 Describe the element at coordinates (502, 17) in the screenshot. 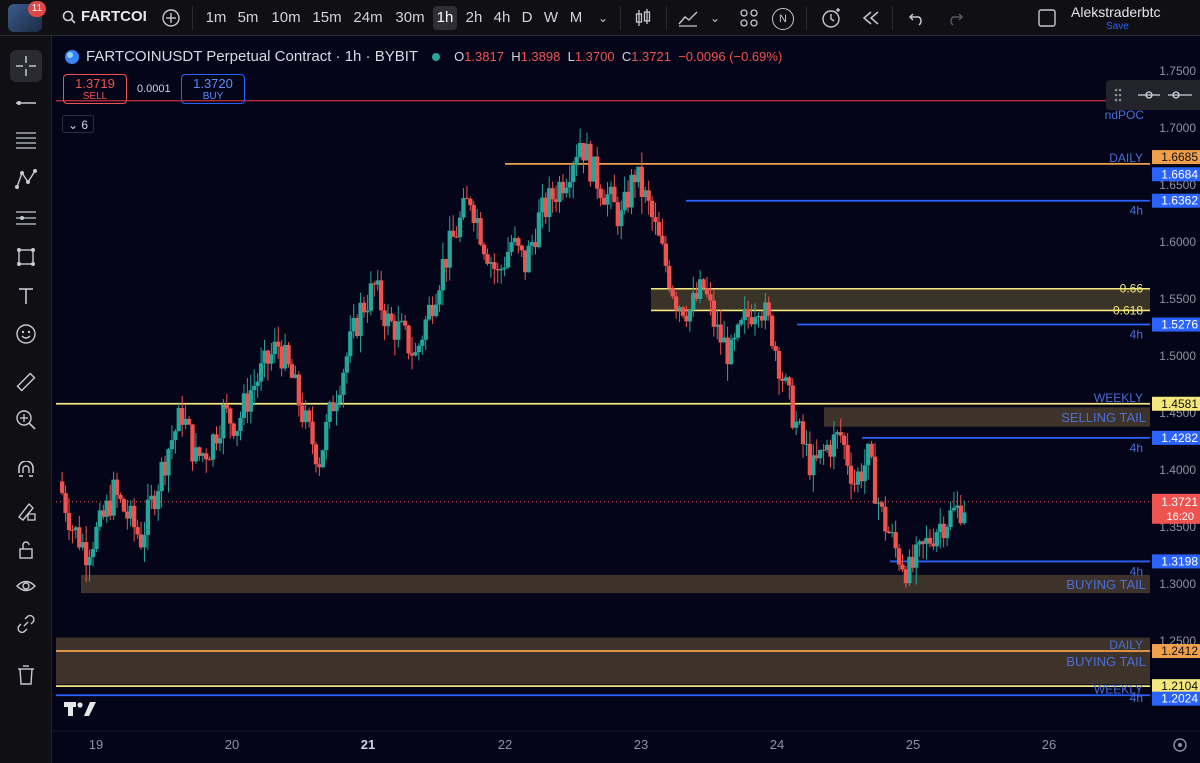

I see `timeframe-4h: 4h` at that location.